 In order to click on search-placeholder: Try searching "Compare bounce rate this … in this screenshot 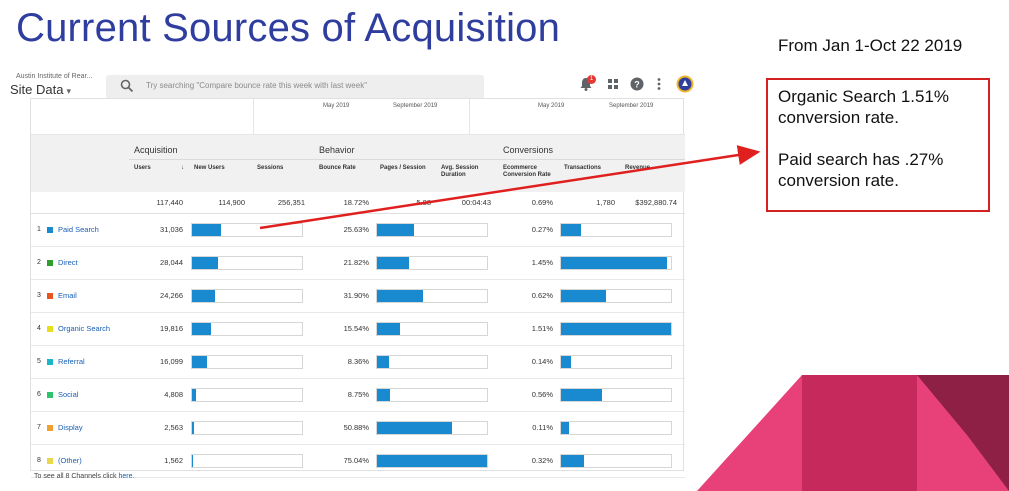, I will do `click(257, 85)`.